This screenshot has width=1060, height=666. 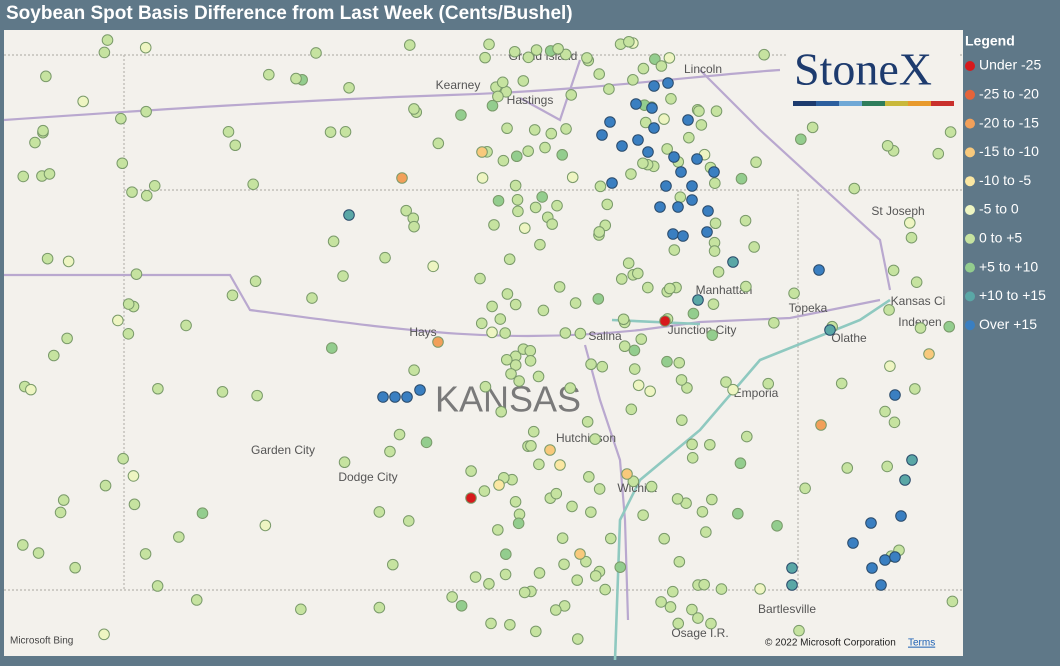 What do you see at coordinates (999, 209) in the screenshot?
I see `legend-label: -5 to 0` at bounding box center [999, 209].